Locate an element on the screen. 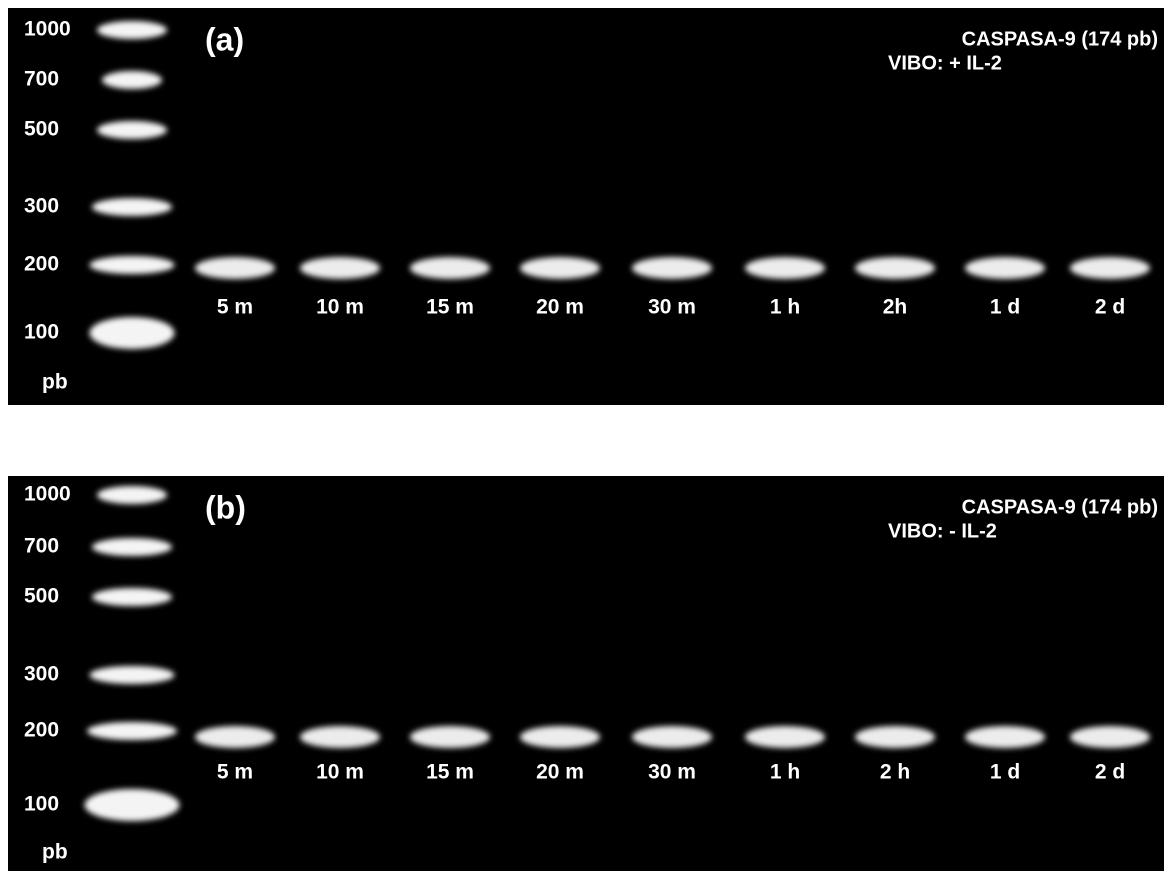  panel-label: (a) is located at coordinates (224, 39).